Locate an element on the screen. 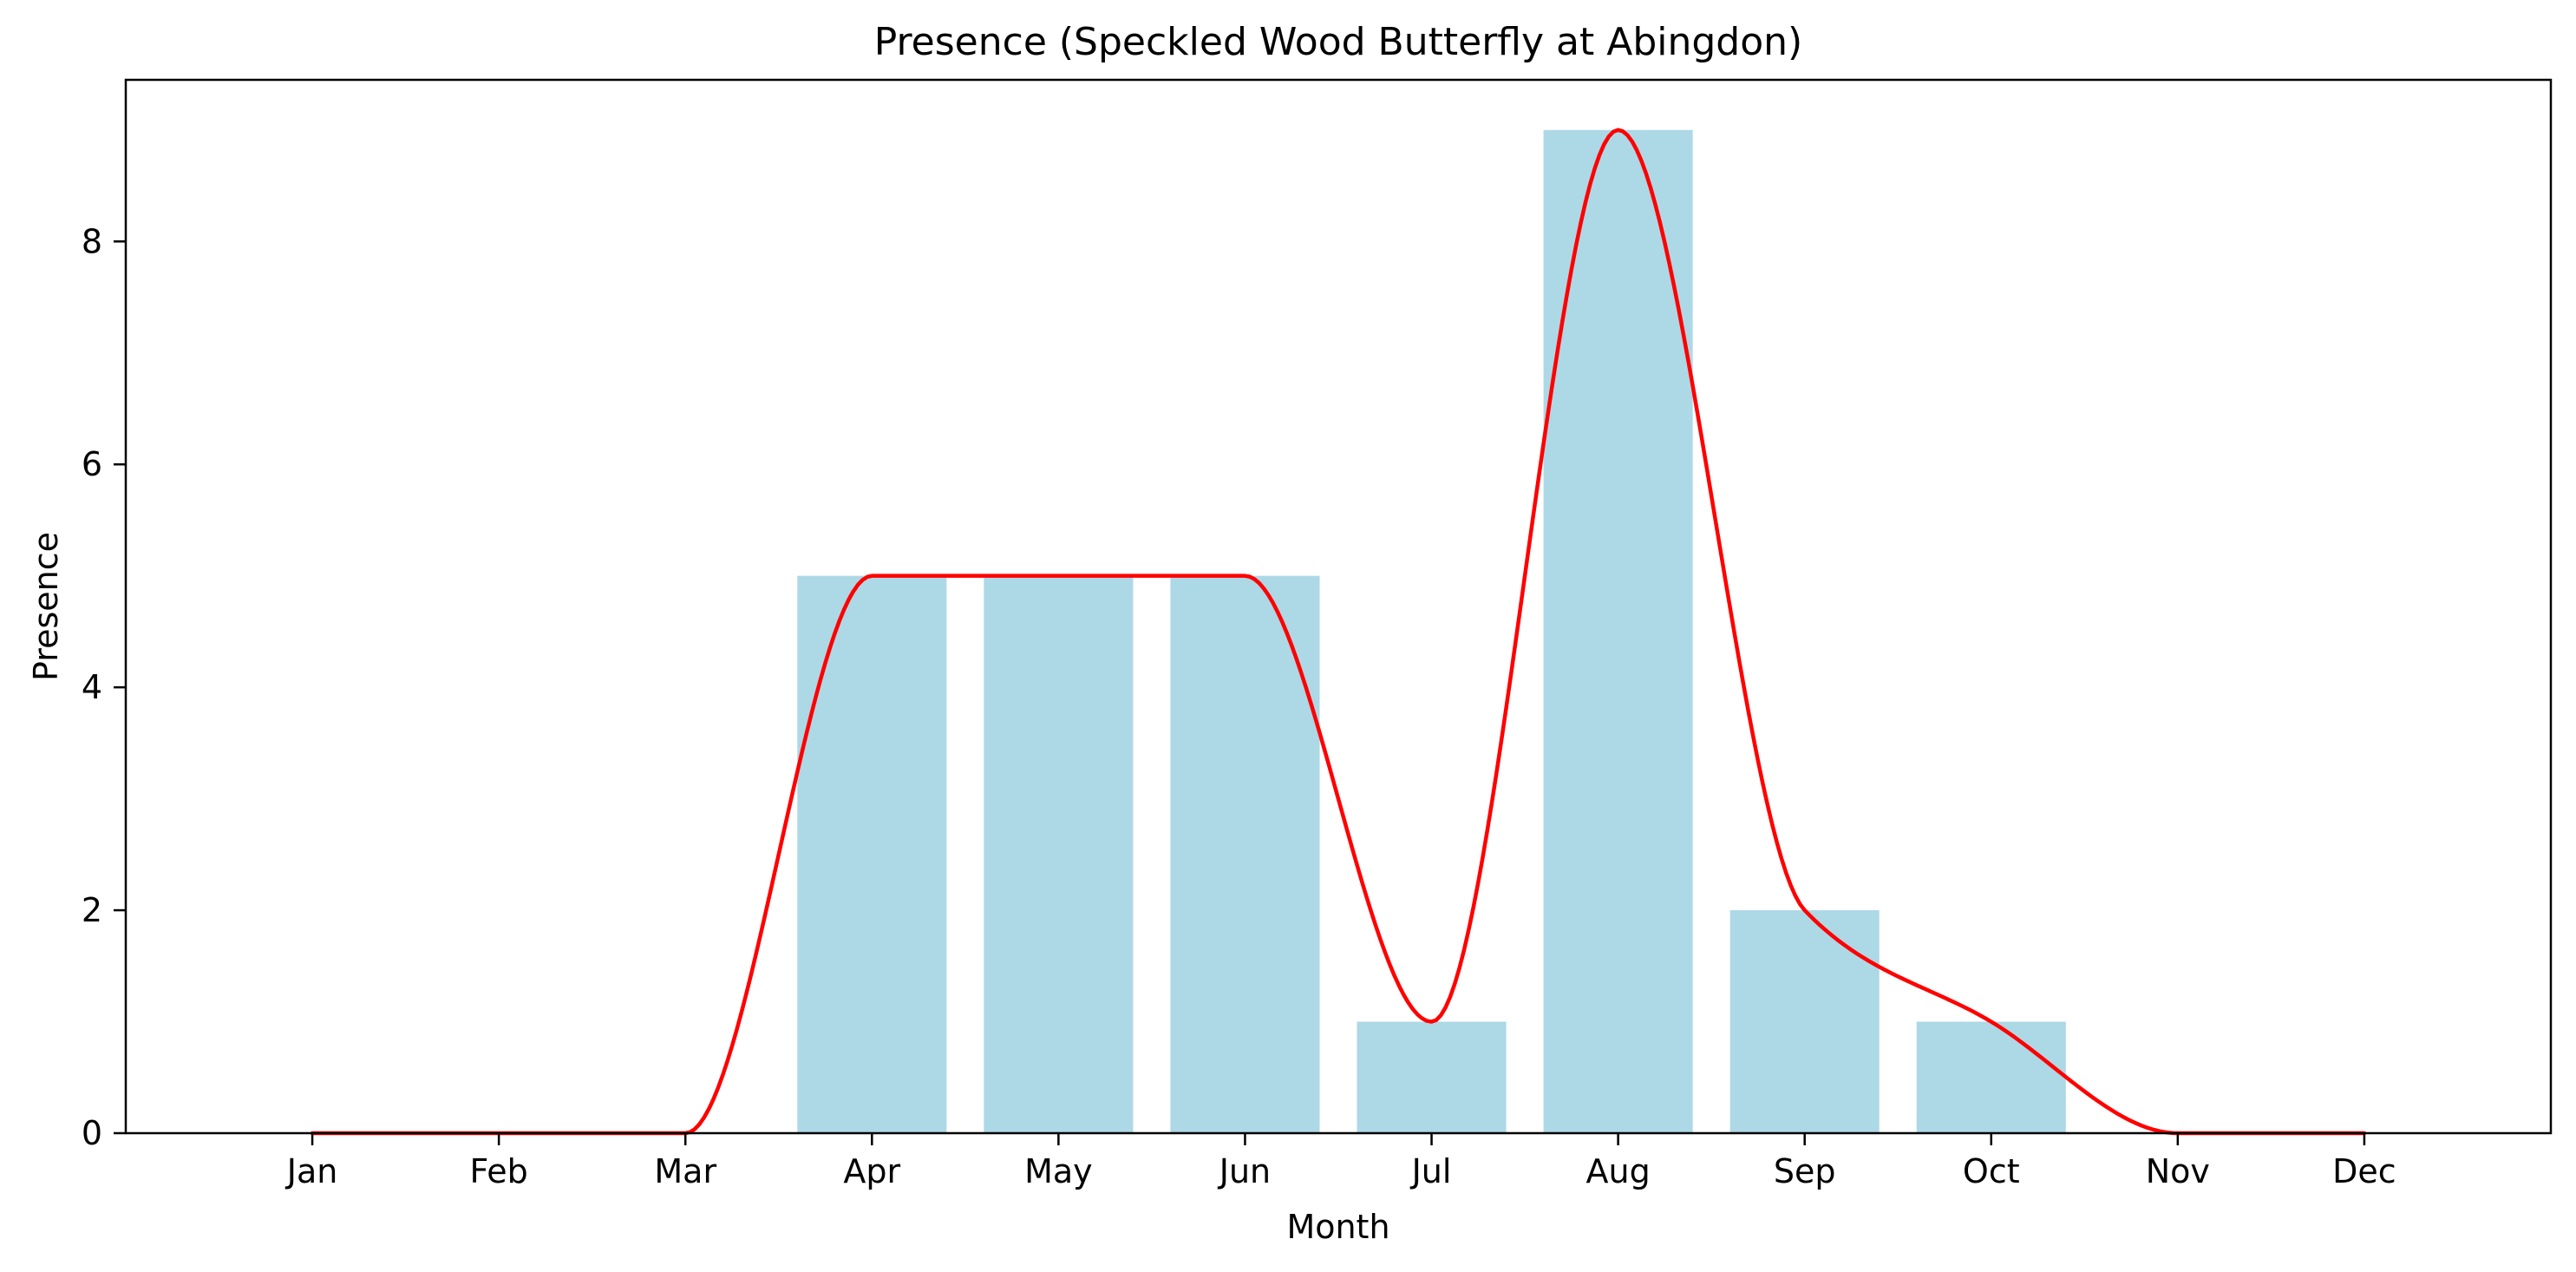  x-tick-label-feb: Feb is located at coordinates (499, 1171).